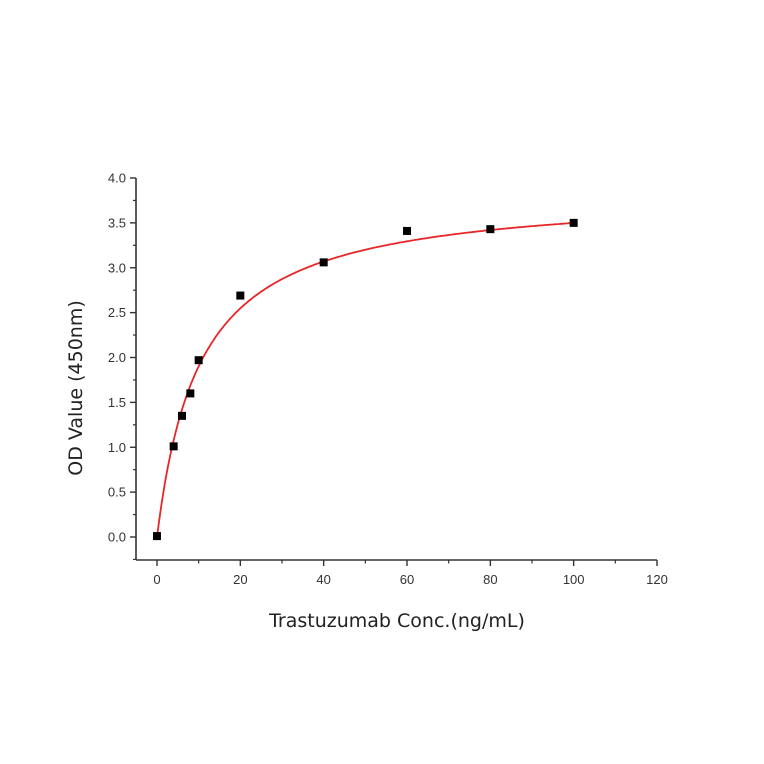 This screenshot has height=764, width=764. Describe the element at coordinates (396, 621) in the screenshot. I see `x-axis-title: Trastuzumab Conc.(ng/mL)` at that location.